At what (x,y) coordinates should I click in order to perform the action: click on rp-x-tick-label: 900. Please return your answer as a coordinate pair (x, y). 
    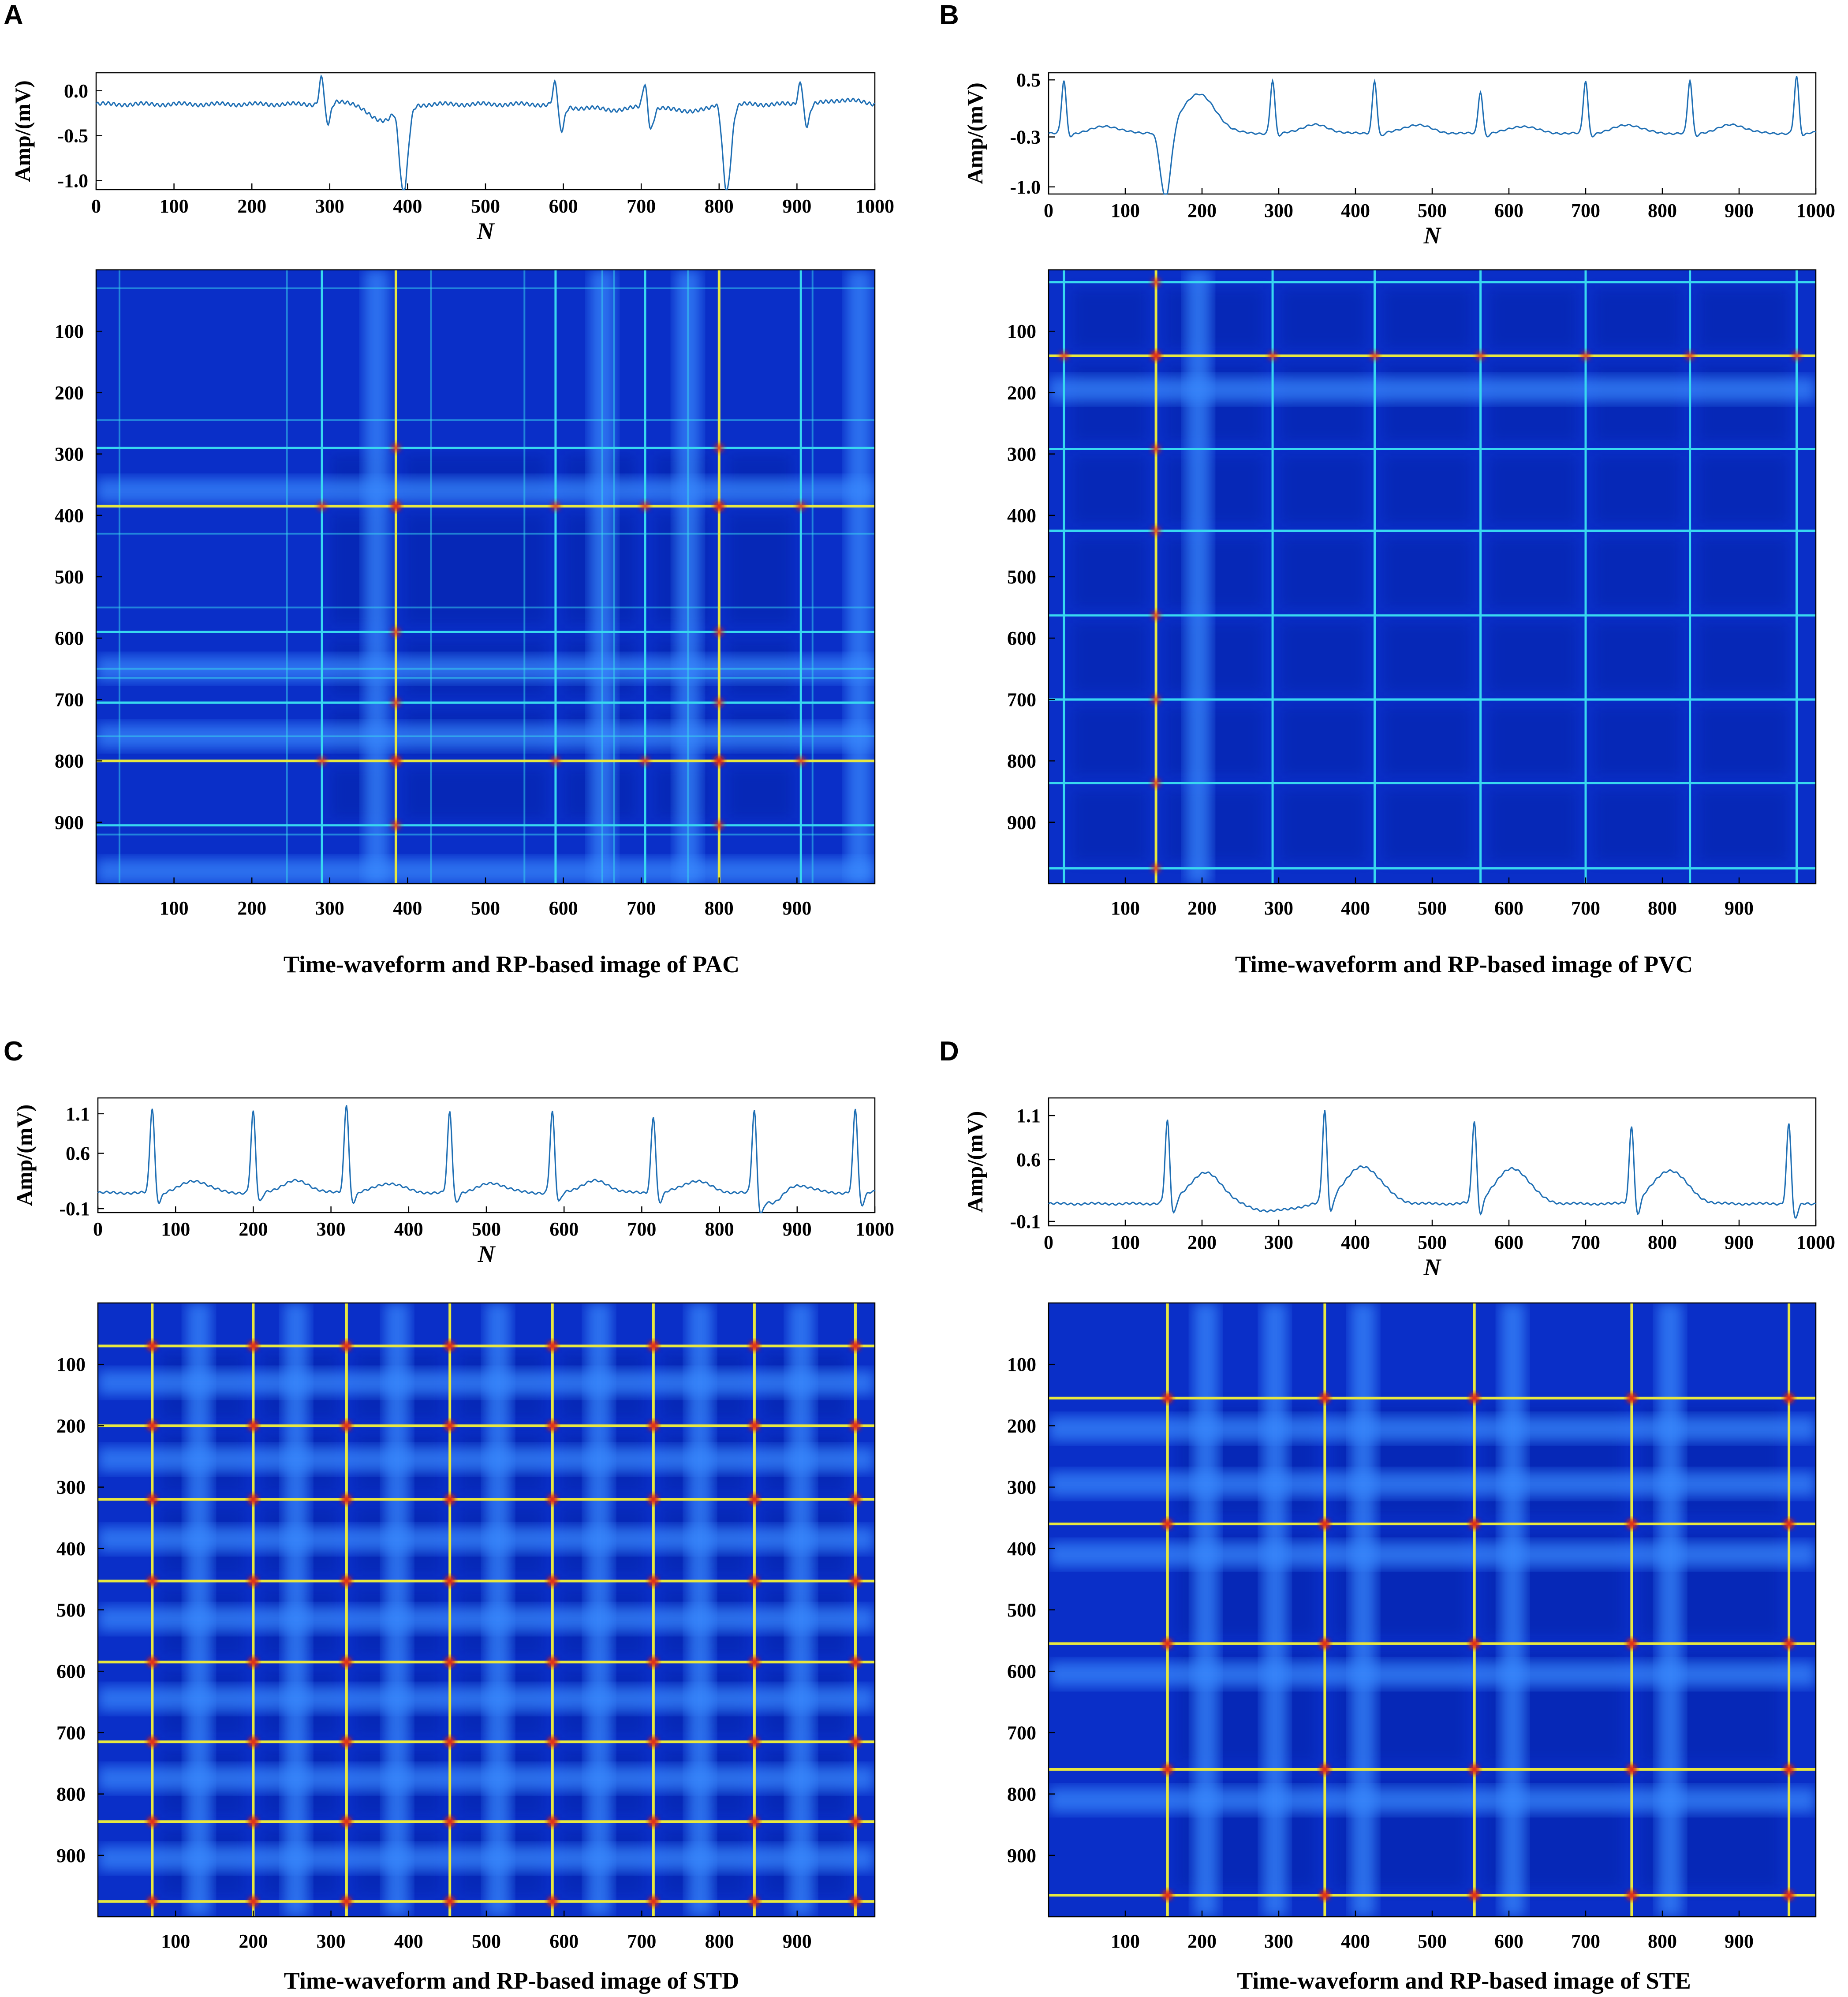
    Looking at the image, I should click on (1739, 1941).